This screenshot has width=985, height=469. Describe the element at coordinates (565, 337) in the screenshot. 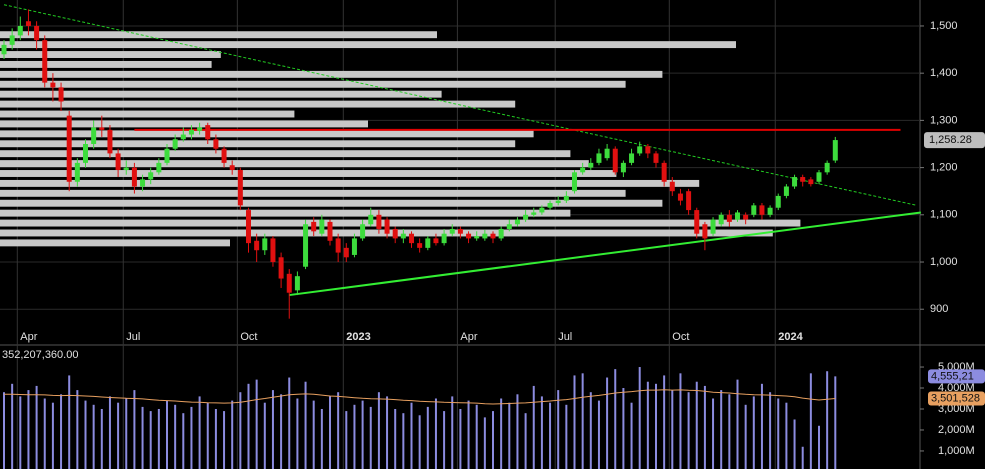

I see `x-tick-label: Jul` at that location.